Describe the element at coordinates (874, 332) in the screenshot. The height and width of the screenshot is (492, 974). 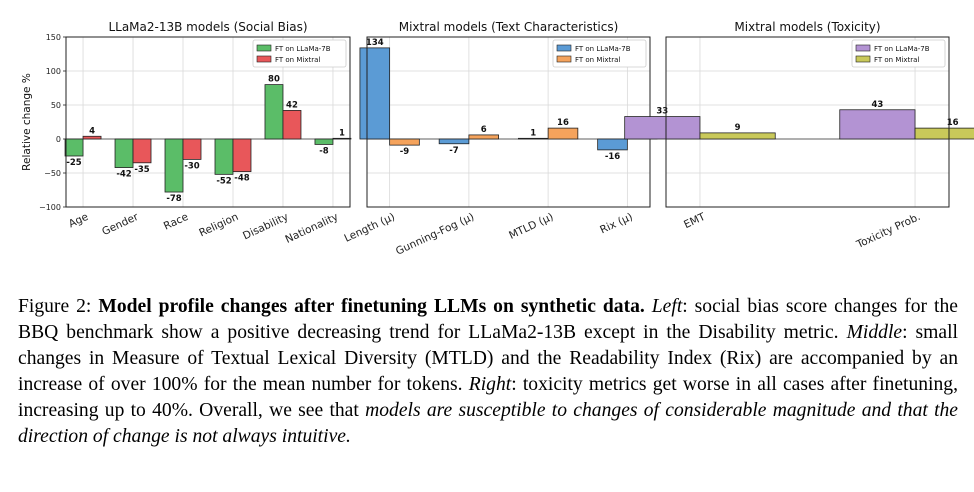
I see `caption-middle-word: Middle` at that location.